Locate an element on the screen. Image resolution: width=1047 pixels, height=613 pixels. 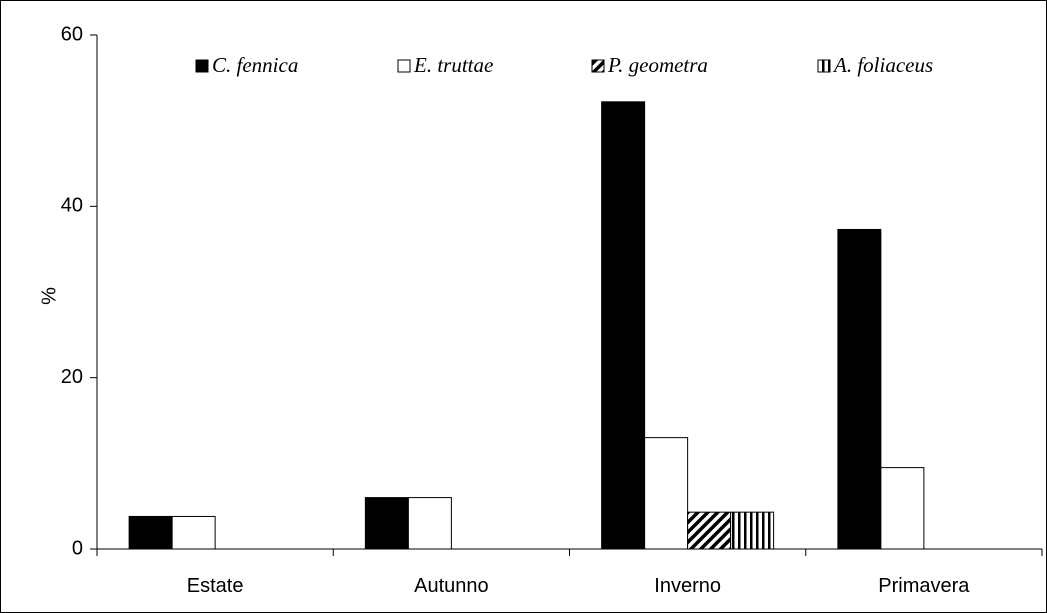
y-tick-label: 40 is located at coordinates (72, 206).